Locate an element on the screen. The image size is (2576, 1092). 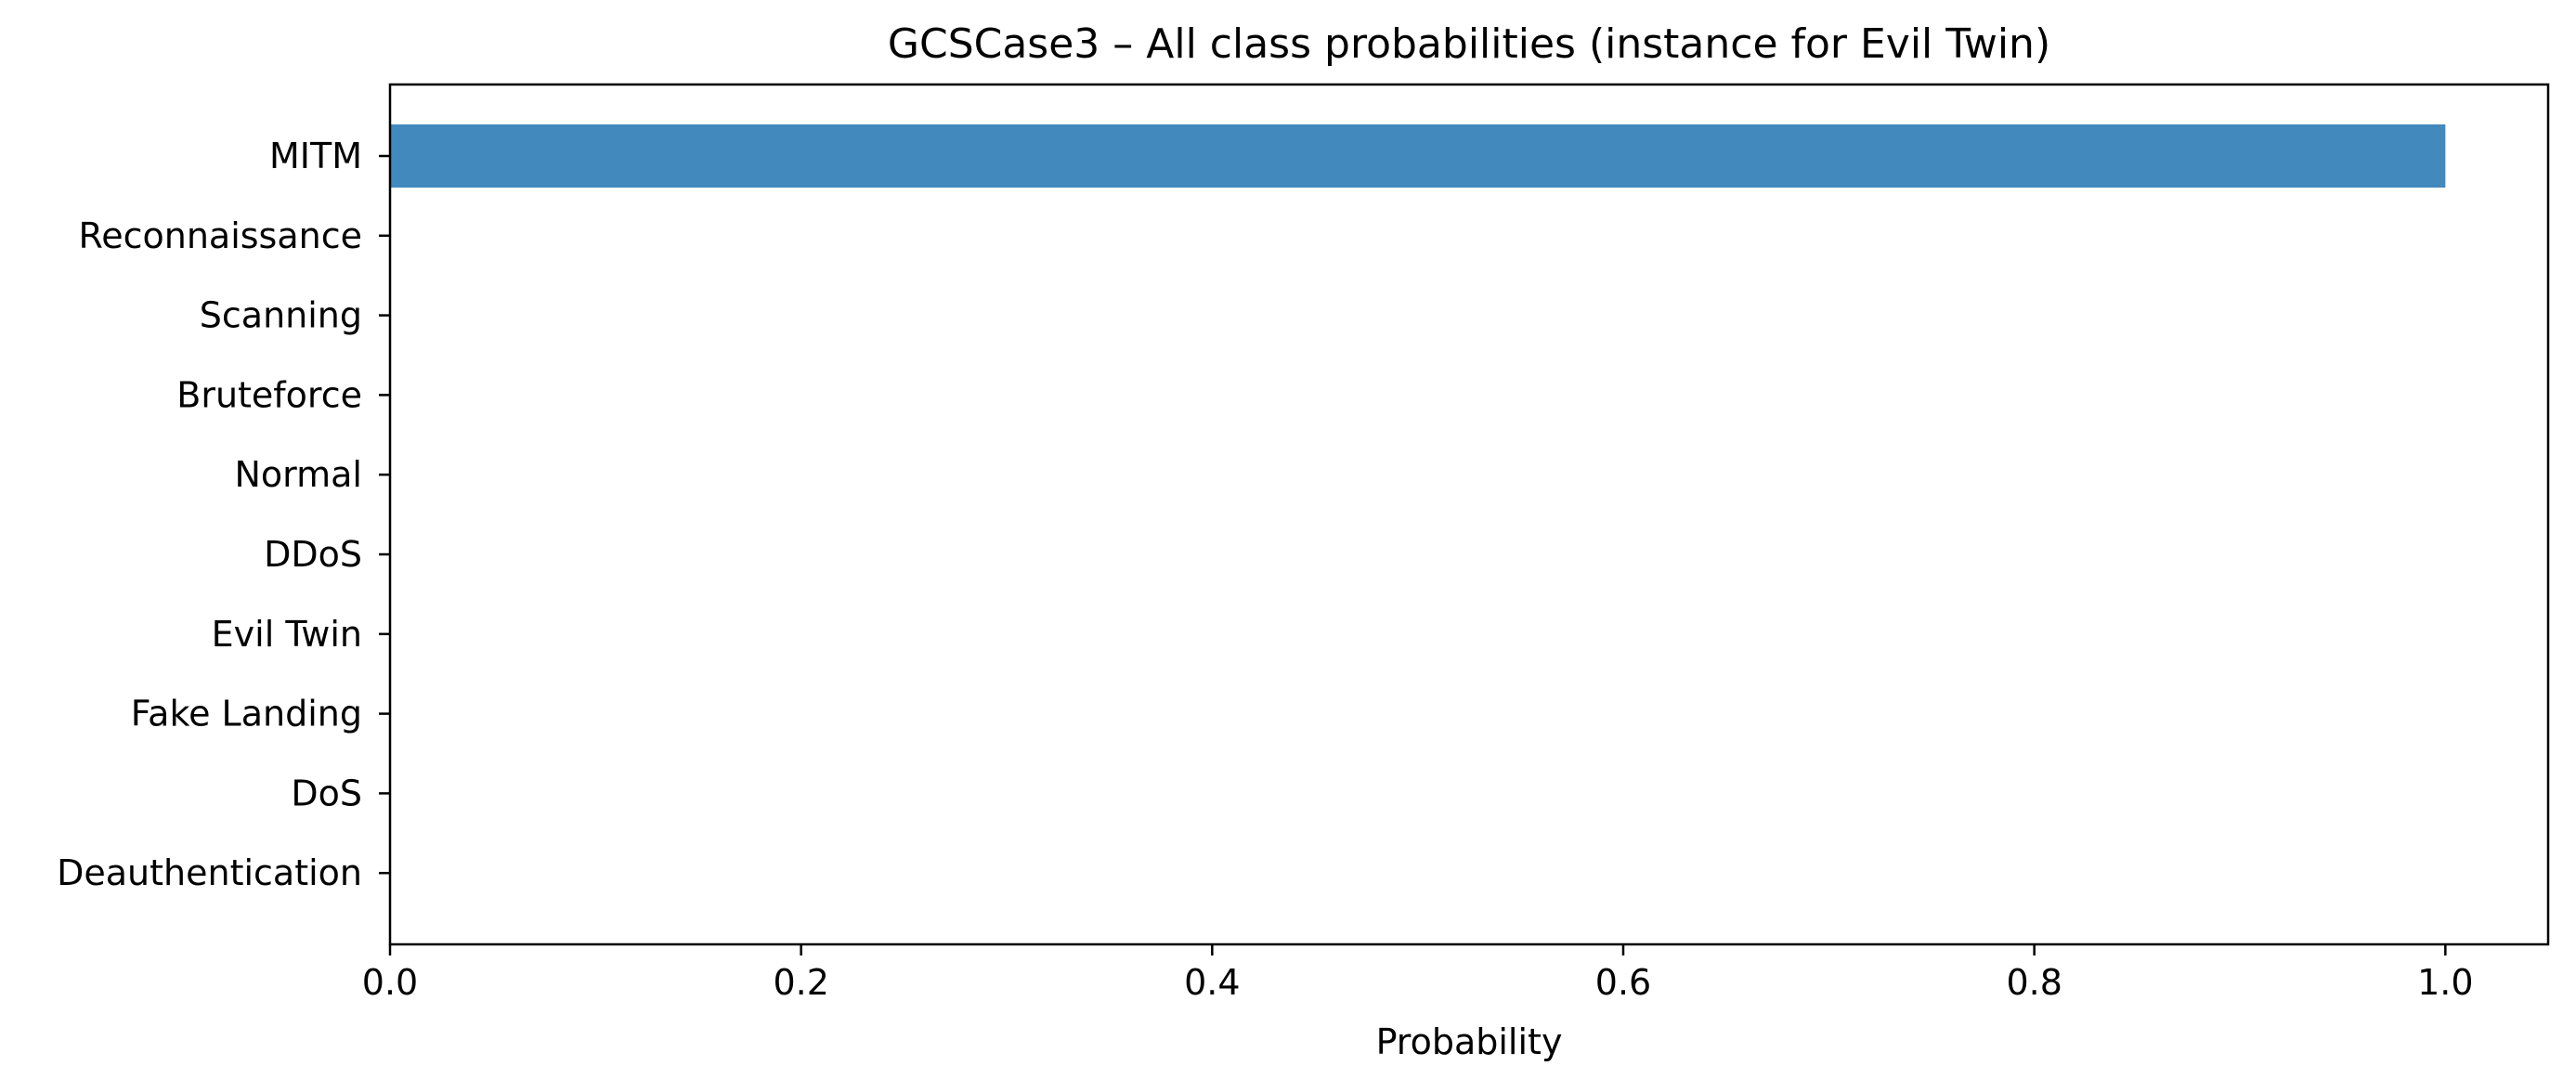
y-tick-label: Fake Landing is located at coordinates (247, 714).